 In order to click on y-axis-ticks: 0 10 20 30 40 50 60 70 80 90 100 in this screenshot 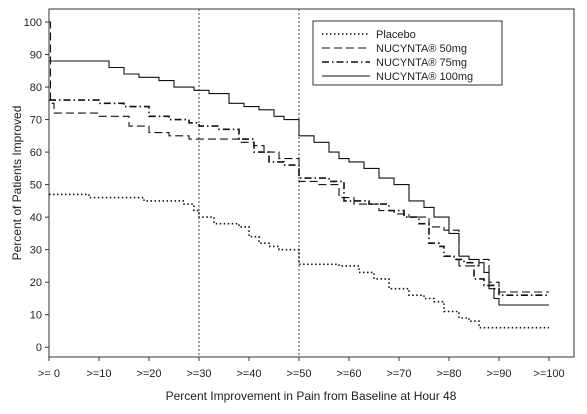, I will do `click(36, 185)`.